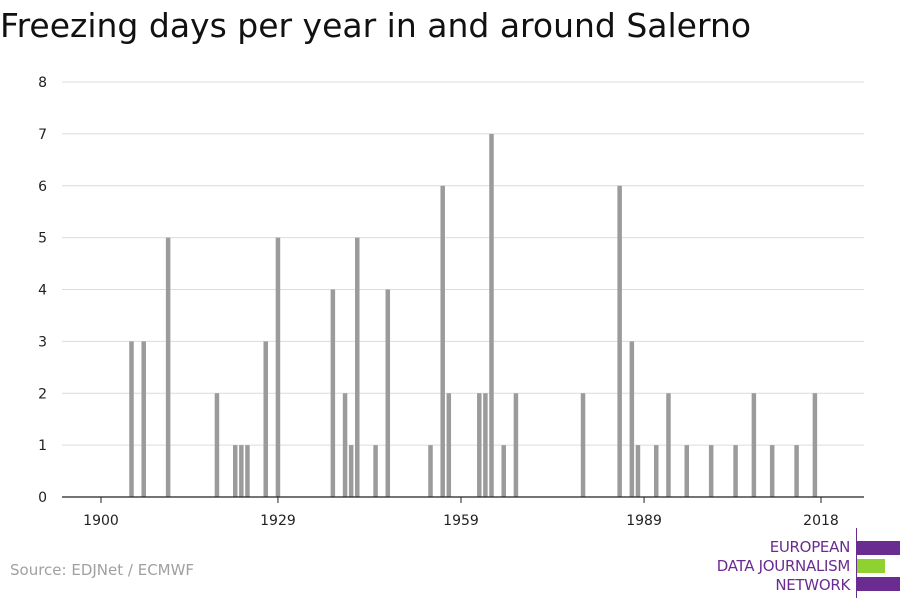 This screenshot has width=900, height=600. Describe the element at coordinates (42, 291) in the screenshot. I see `y-tick-label-4: 4` at that location.